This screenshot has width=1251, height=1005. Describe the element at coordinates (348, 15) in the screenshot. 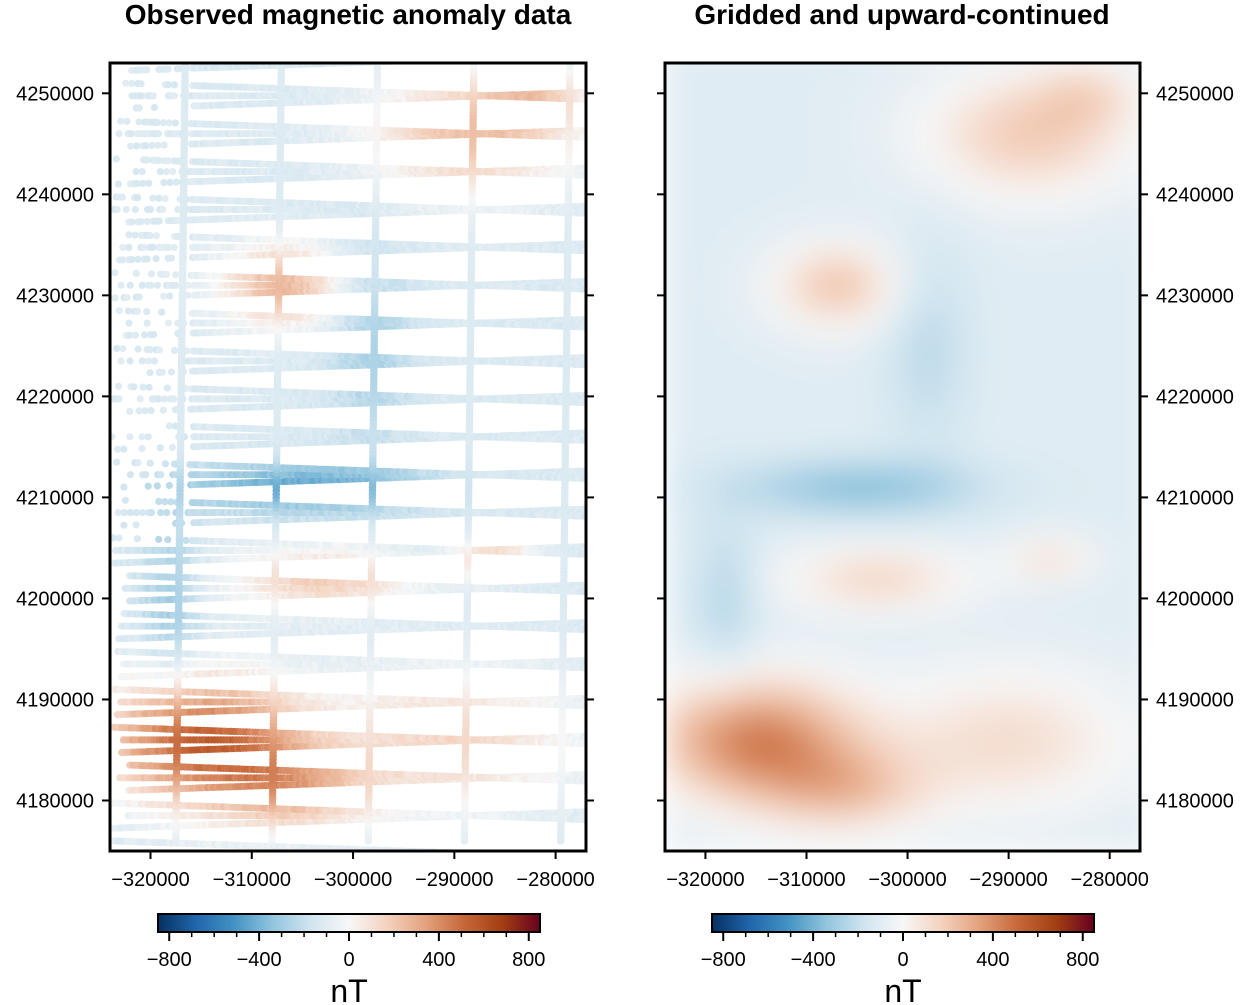

I see `scatter-title: Observed magnetic anomaly data` at that location.